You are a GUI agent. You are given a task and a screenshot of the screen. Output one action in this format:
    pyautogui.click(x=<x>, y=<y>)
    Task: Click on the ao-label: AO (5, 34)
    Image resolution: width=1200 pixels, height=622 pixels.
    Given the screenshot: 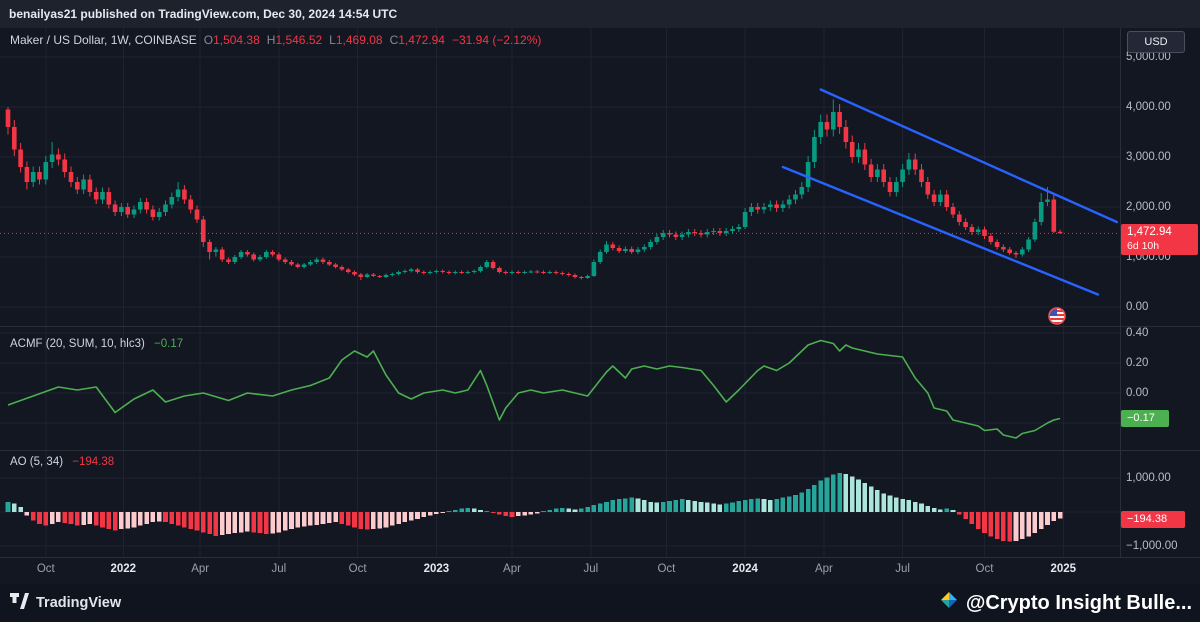 What is the action you would take?
    pyautogui.click(x=37, y=462)
    